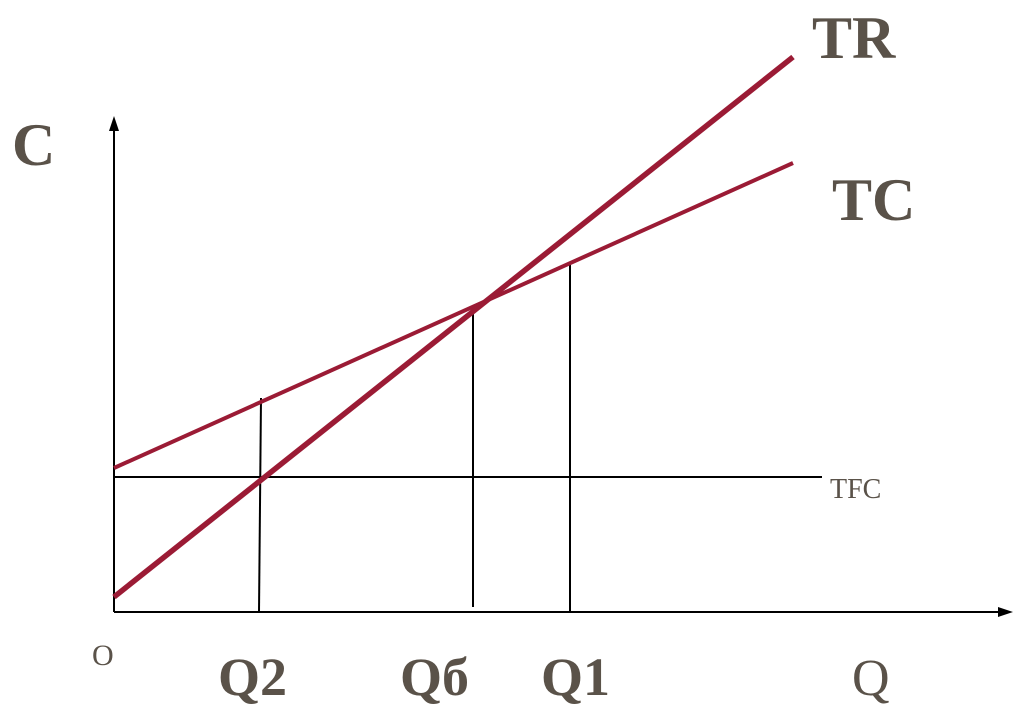 This screenshot has width=1013, height=706. Describe the element at coordinates (873, 200) in the screenshot. I see `tc-label: TC` at that location.